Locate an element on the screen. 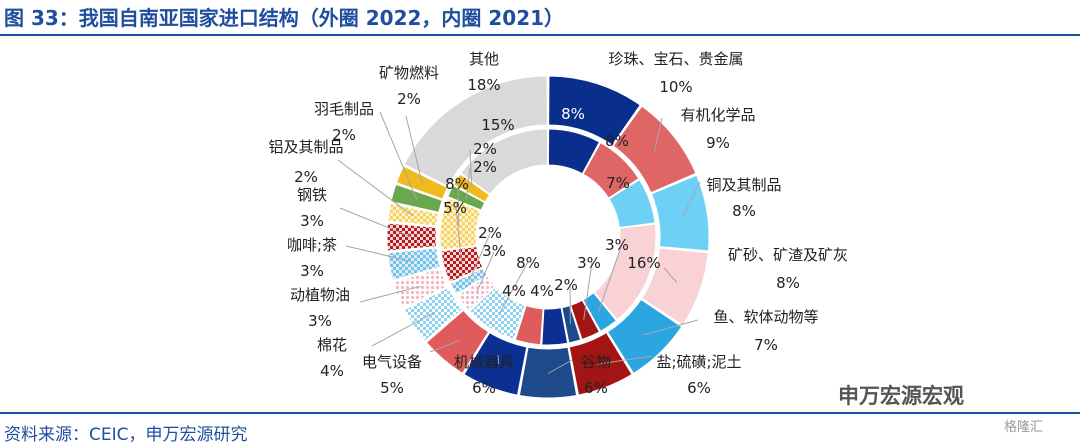 This screenshot has width=1080, height=445. inner-value-label-7: 4% is located at coordinates (514, 291).